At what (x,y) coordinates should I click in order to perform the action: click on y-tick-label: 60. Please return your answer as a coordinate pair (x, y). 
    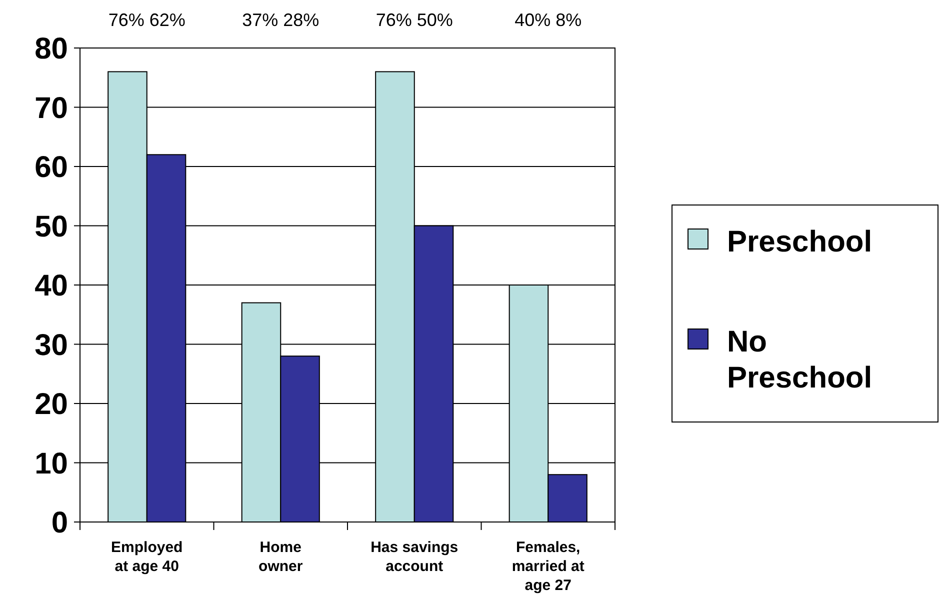
    Looking at the image, I should click on (51, 167).